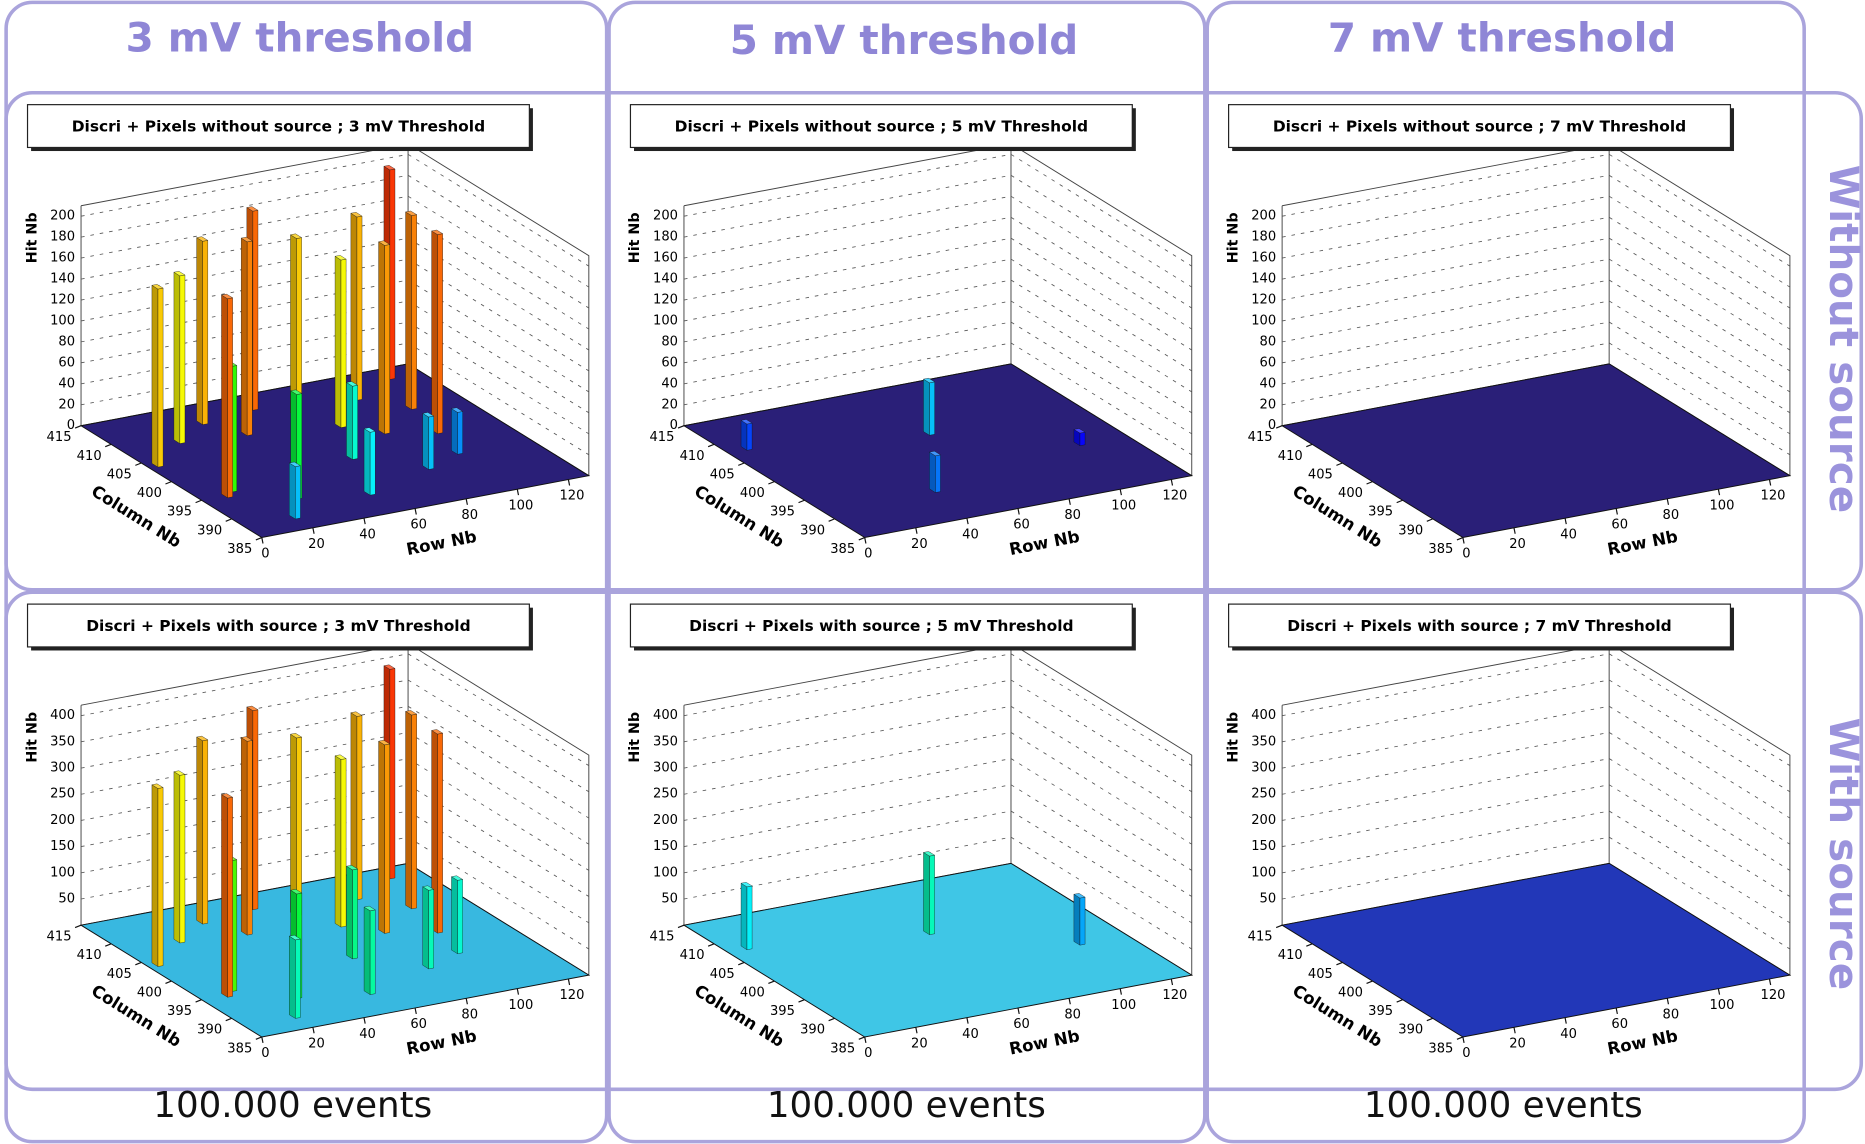 This screenshot has height=1144, width=1865. Describe the element at coordinates (665, 741) in the screenshot. I see `z-tick-label: 350` at that location.